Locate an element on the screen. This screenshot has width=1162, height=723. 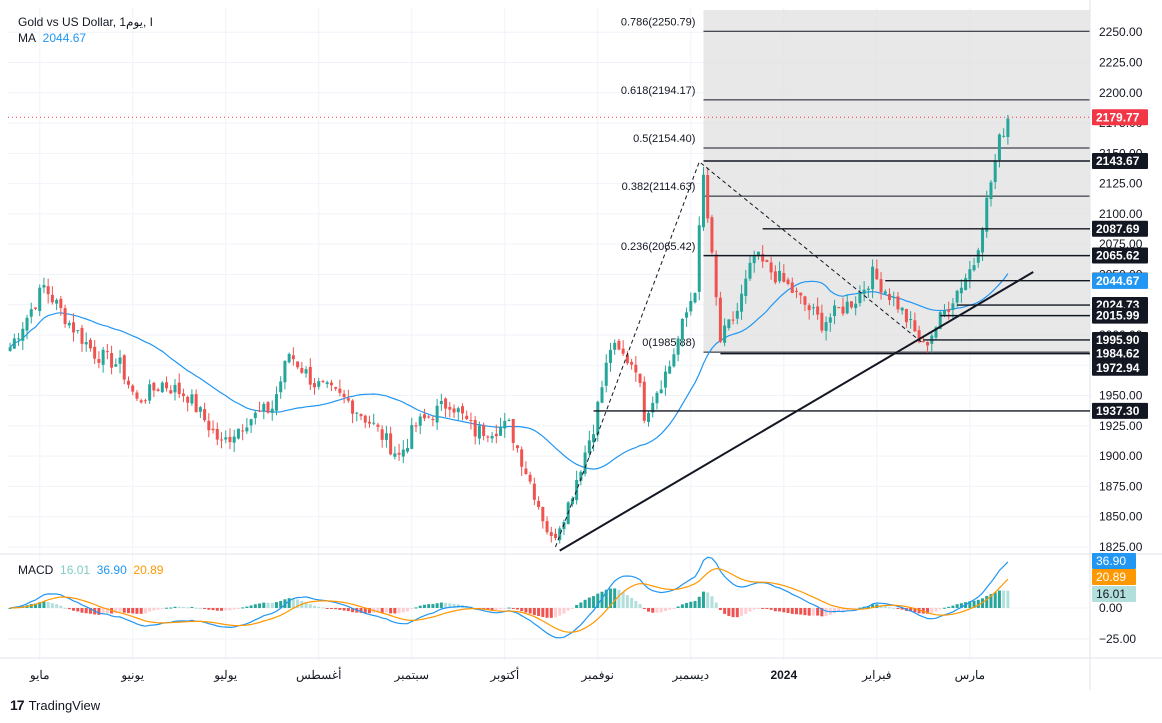
macd-tag-signal-bg is located at coordinates (1114, 577).